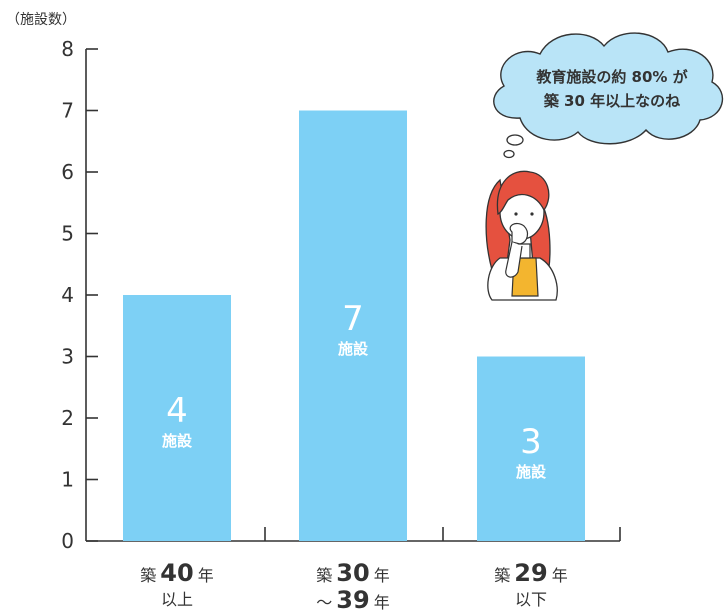 This screenshot has height=612, width=725. I want to click on y-tick-label: 4, so click(67, 295).